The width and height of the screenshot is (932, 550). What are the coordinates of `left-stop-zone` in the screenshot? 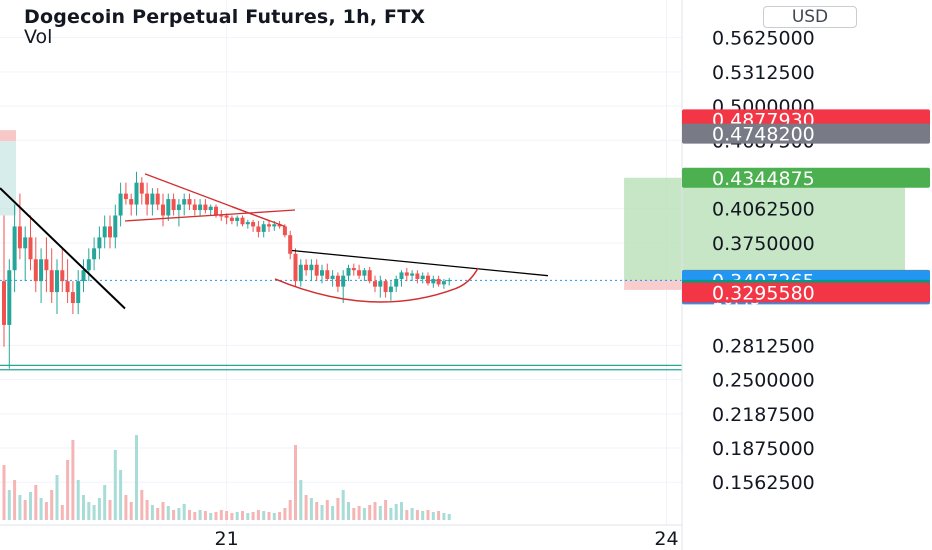 It's located at (8, 136).